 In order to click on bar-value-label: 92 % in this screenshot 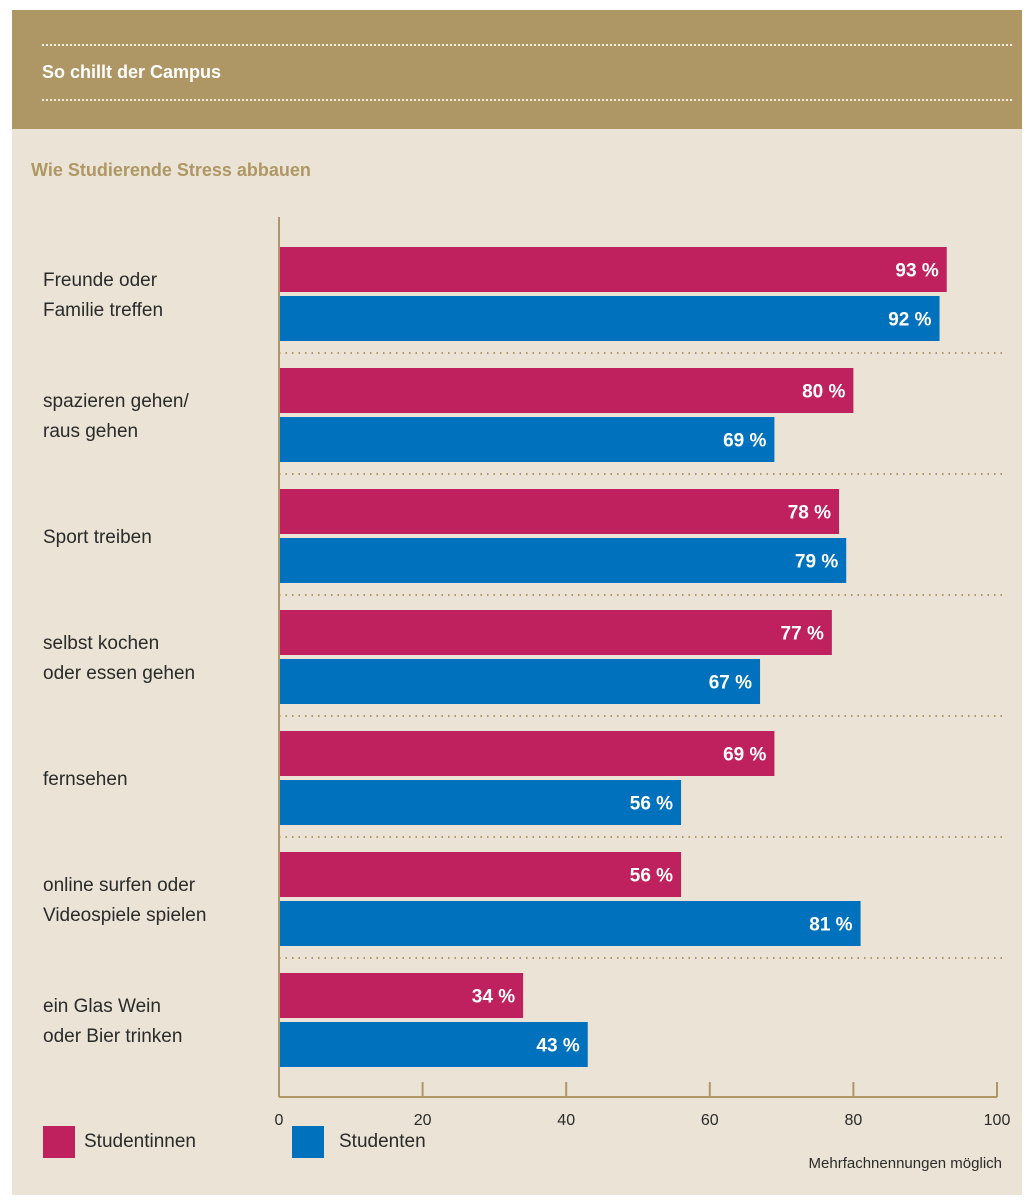, I will do `click(909, 320)`.